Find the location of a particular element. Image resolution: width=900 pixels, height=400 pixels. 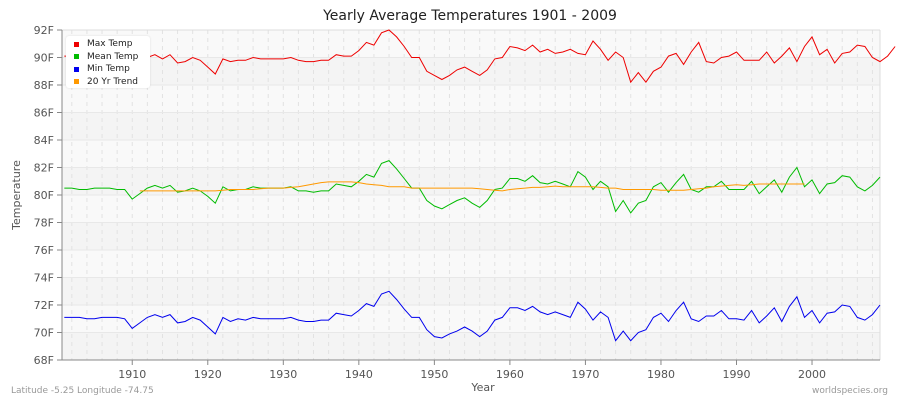

legend-item-min: Min Temp is located at coordinates (112, 69).